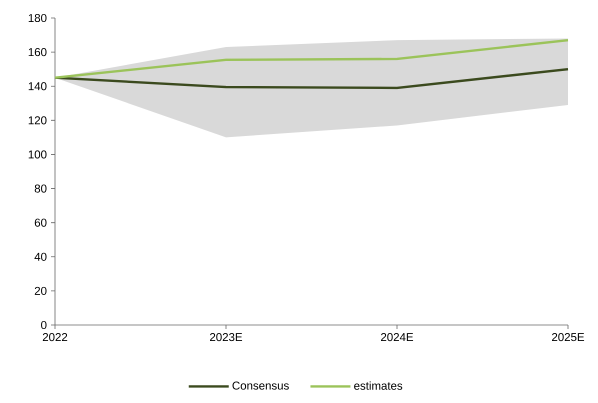 Image resolution: width=598 pixels, height=403 pixels. Describe the element at coordinates (378, 385) in the screenshot. I see `legend-label: estimates` at that location.